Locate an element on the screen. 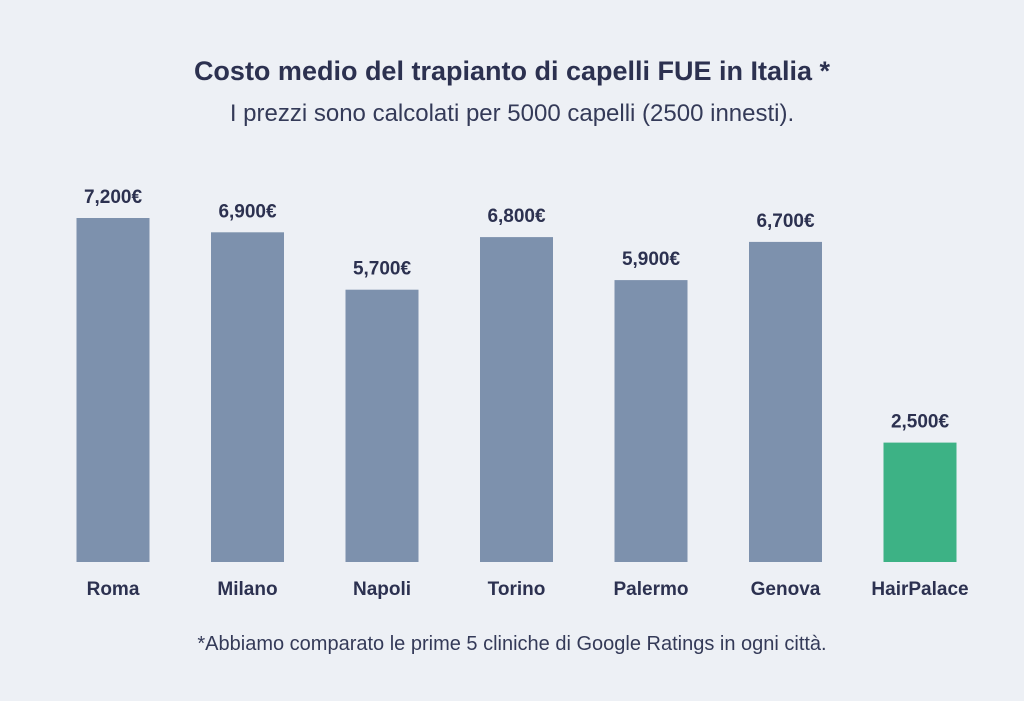  bar-palermo is located at coordinates (651, 421).